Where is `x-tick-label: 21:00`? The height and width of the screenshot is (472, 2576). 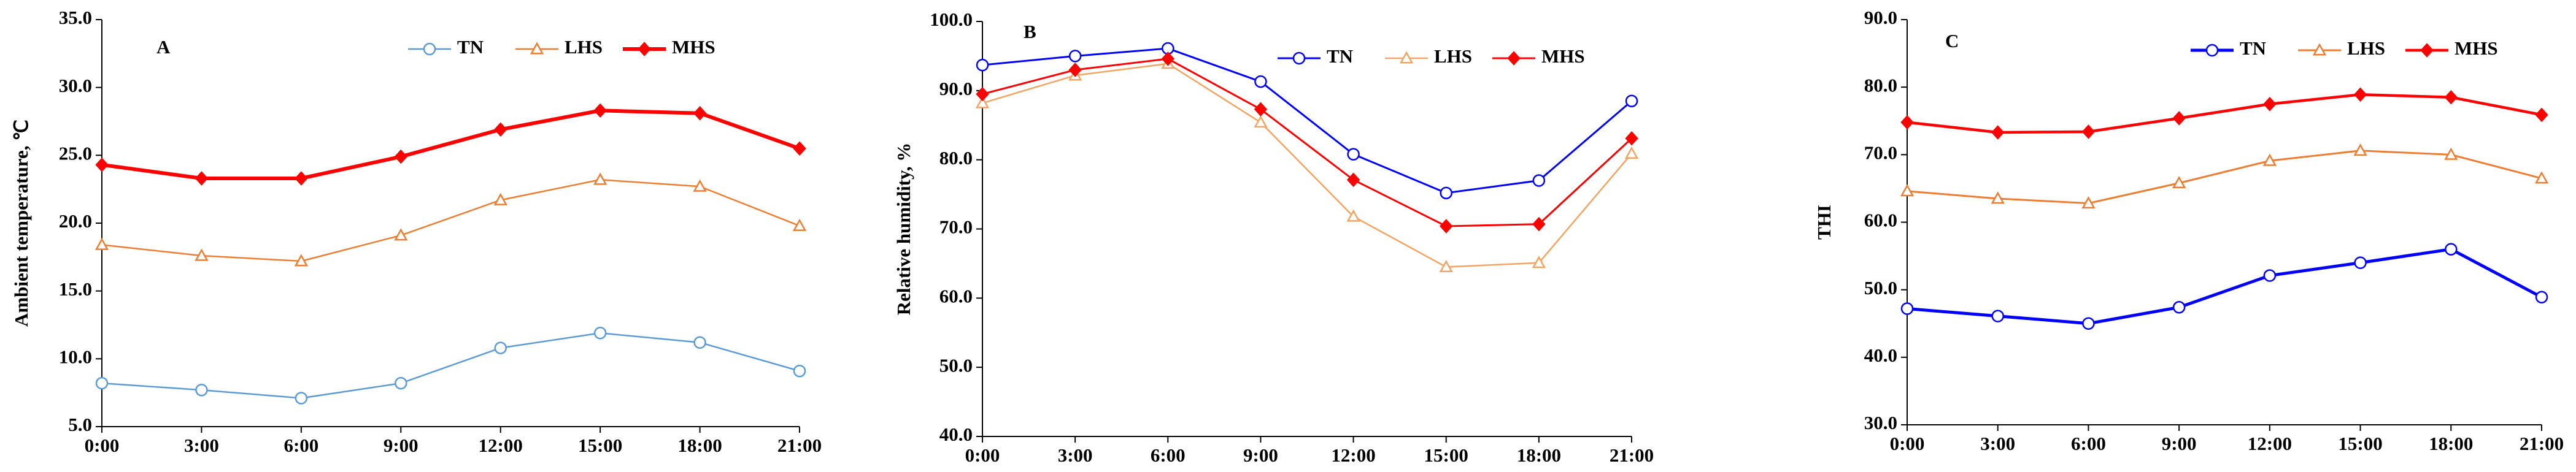
x-tick-label: 21:00 is located at coordinates (1632, 455).